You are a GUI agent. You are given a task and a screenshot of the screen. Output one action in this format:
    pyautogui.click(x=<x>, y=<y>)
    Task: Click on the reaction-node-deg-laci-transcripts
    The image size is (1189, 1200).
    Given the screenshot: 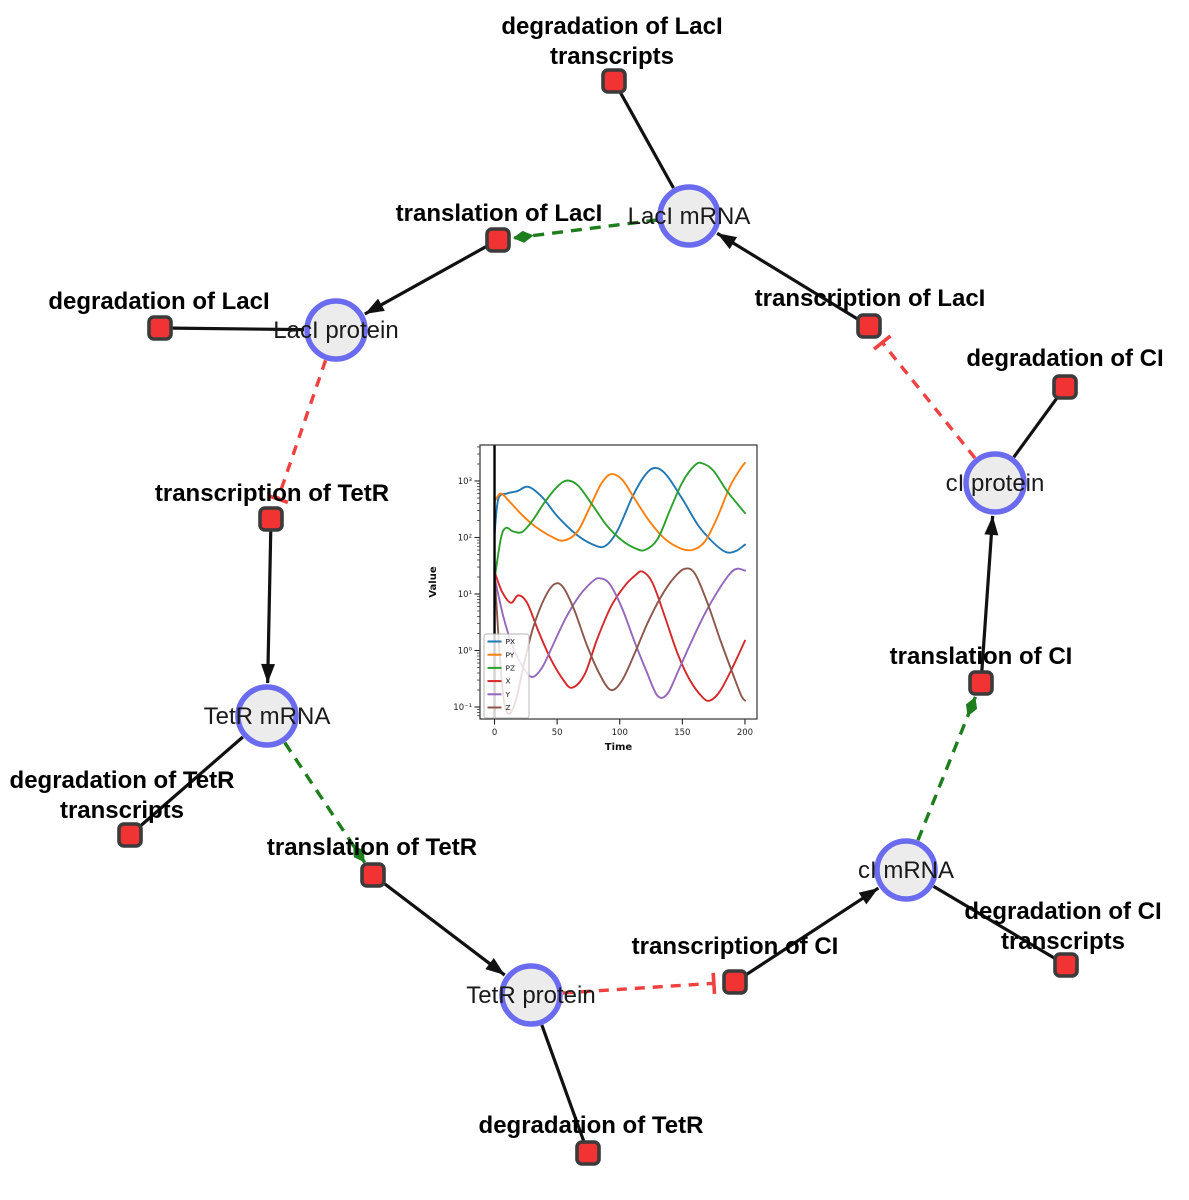 What is the action you would take?
    pyautogui.click(x=614, y=81)
    